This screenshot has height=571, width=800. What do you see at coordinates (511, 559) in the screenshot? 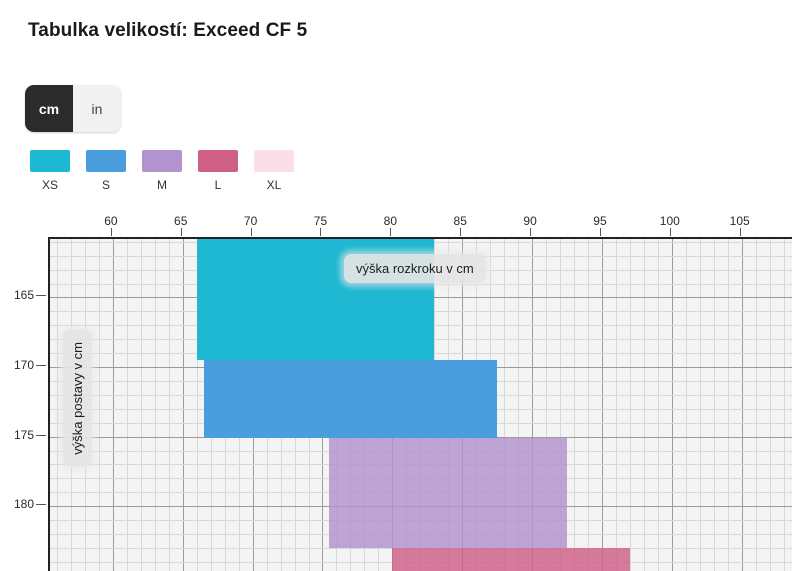
I see `size-block-l` at bounding box center [511, 559].